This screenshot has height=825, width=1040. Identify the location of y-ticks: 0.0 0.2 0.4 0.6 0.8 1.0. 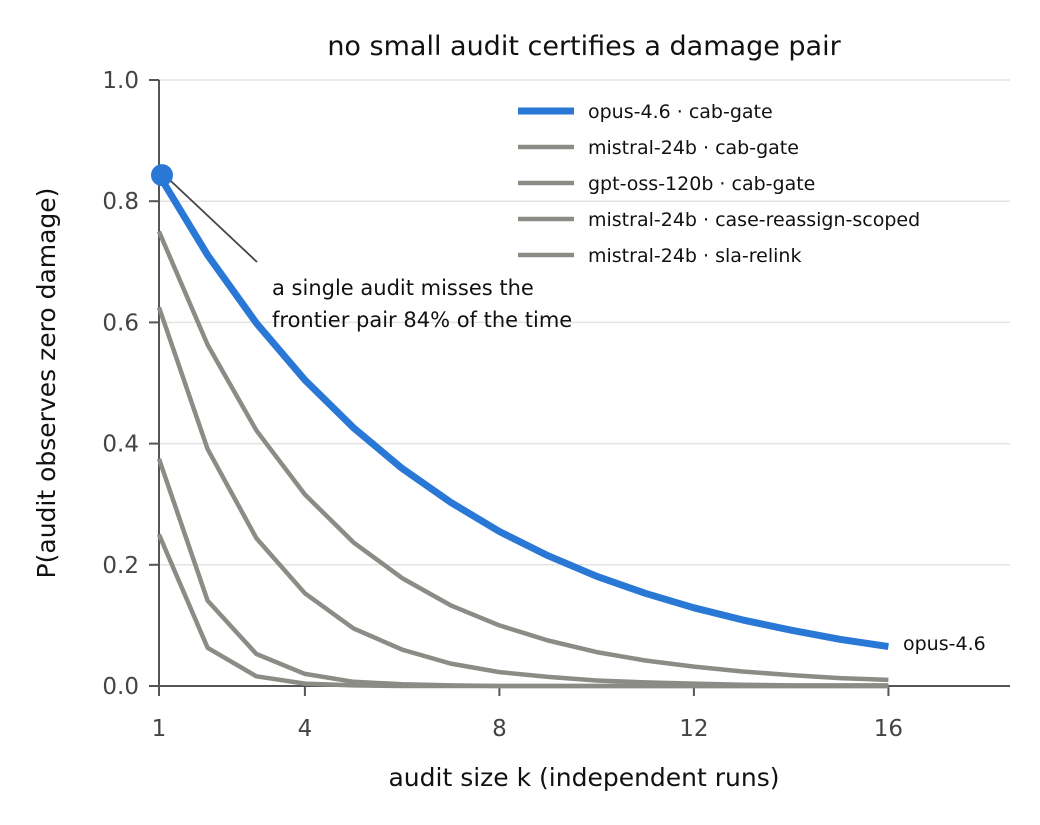
(130, 384).